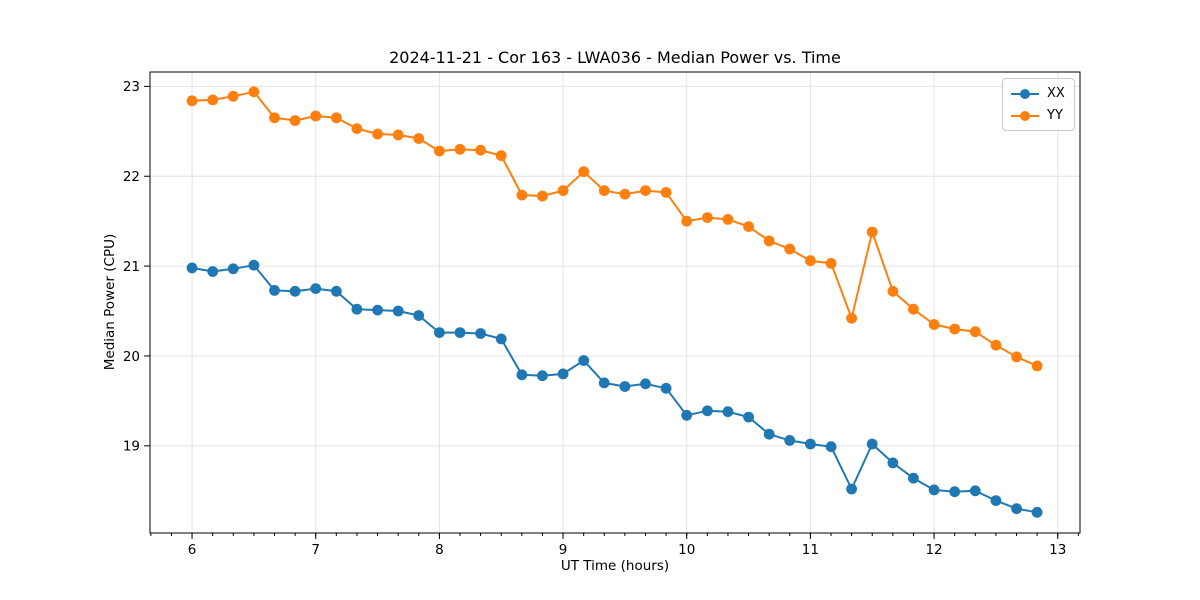 Image resolution: width=1200 pixels, height=600 pixels. Describe the element at coordinates (1056, 93) in the screenshot. I see `legend-label-XX: XX` at that location.